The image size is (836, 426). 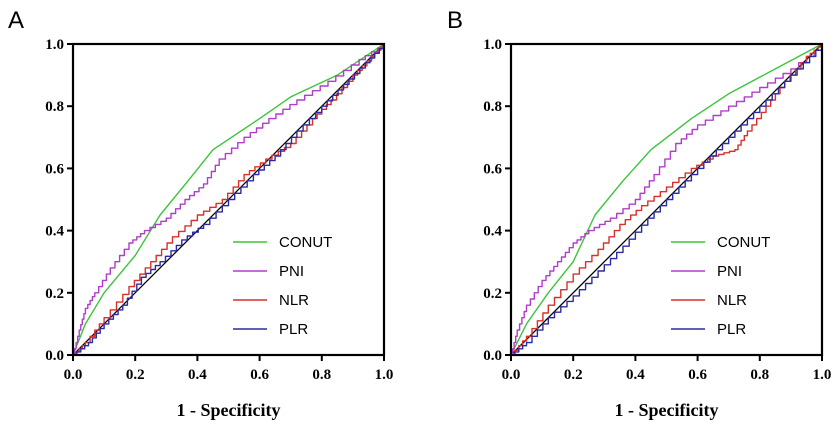 I want to click on panel-letter: A, so click(x=16, y=20).